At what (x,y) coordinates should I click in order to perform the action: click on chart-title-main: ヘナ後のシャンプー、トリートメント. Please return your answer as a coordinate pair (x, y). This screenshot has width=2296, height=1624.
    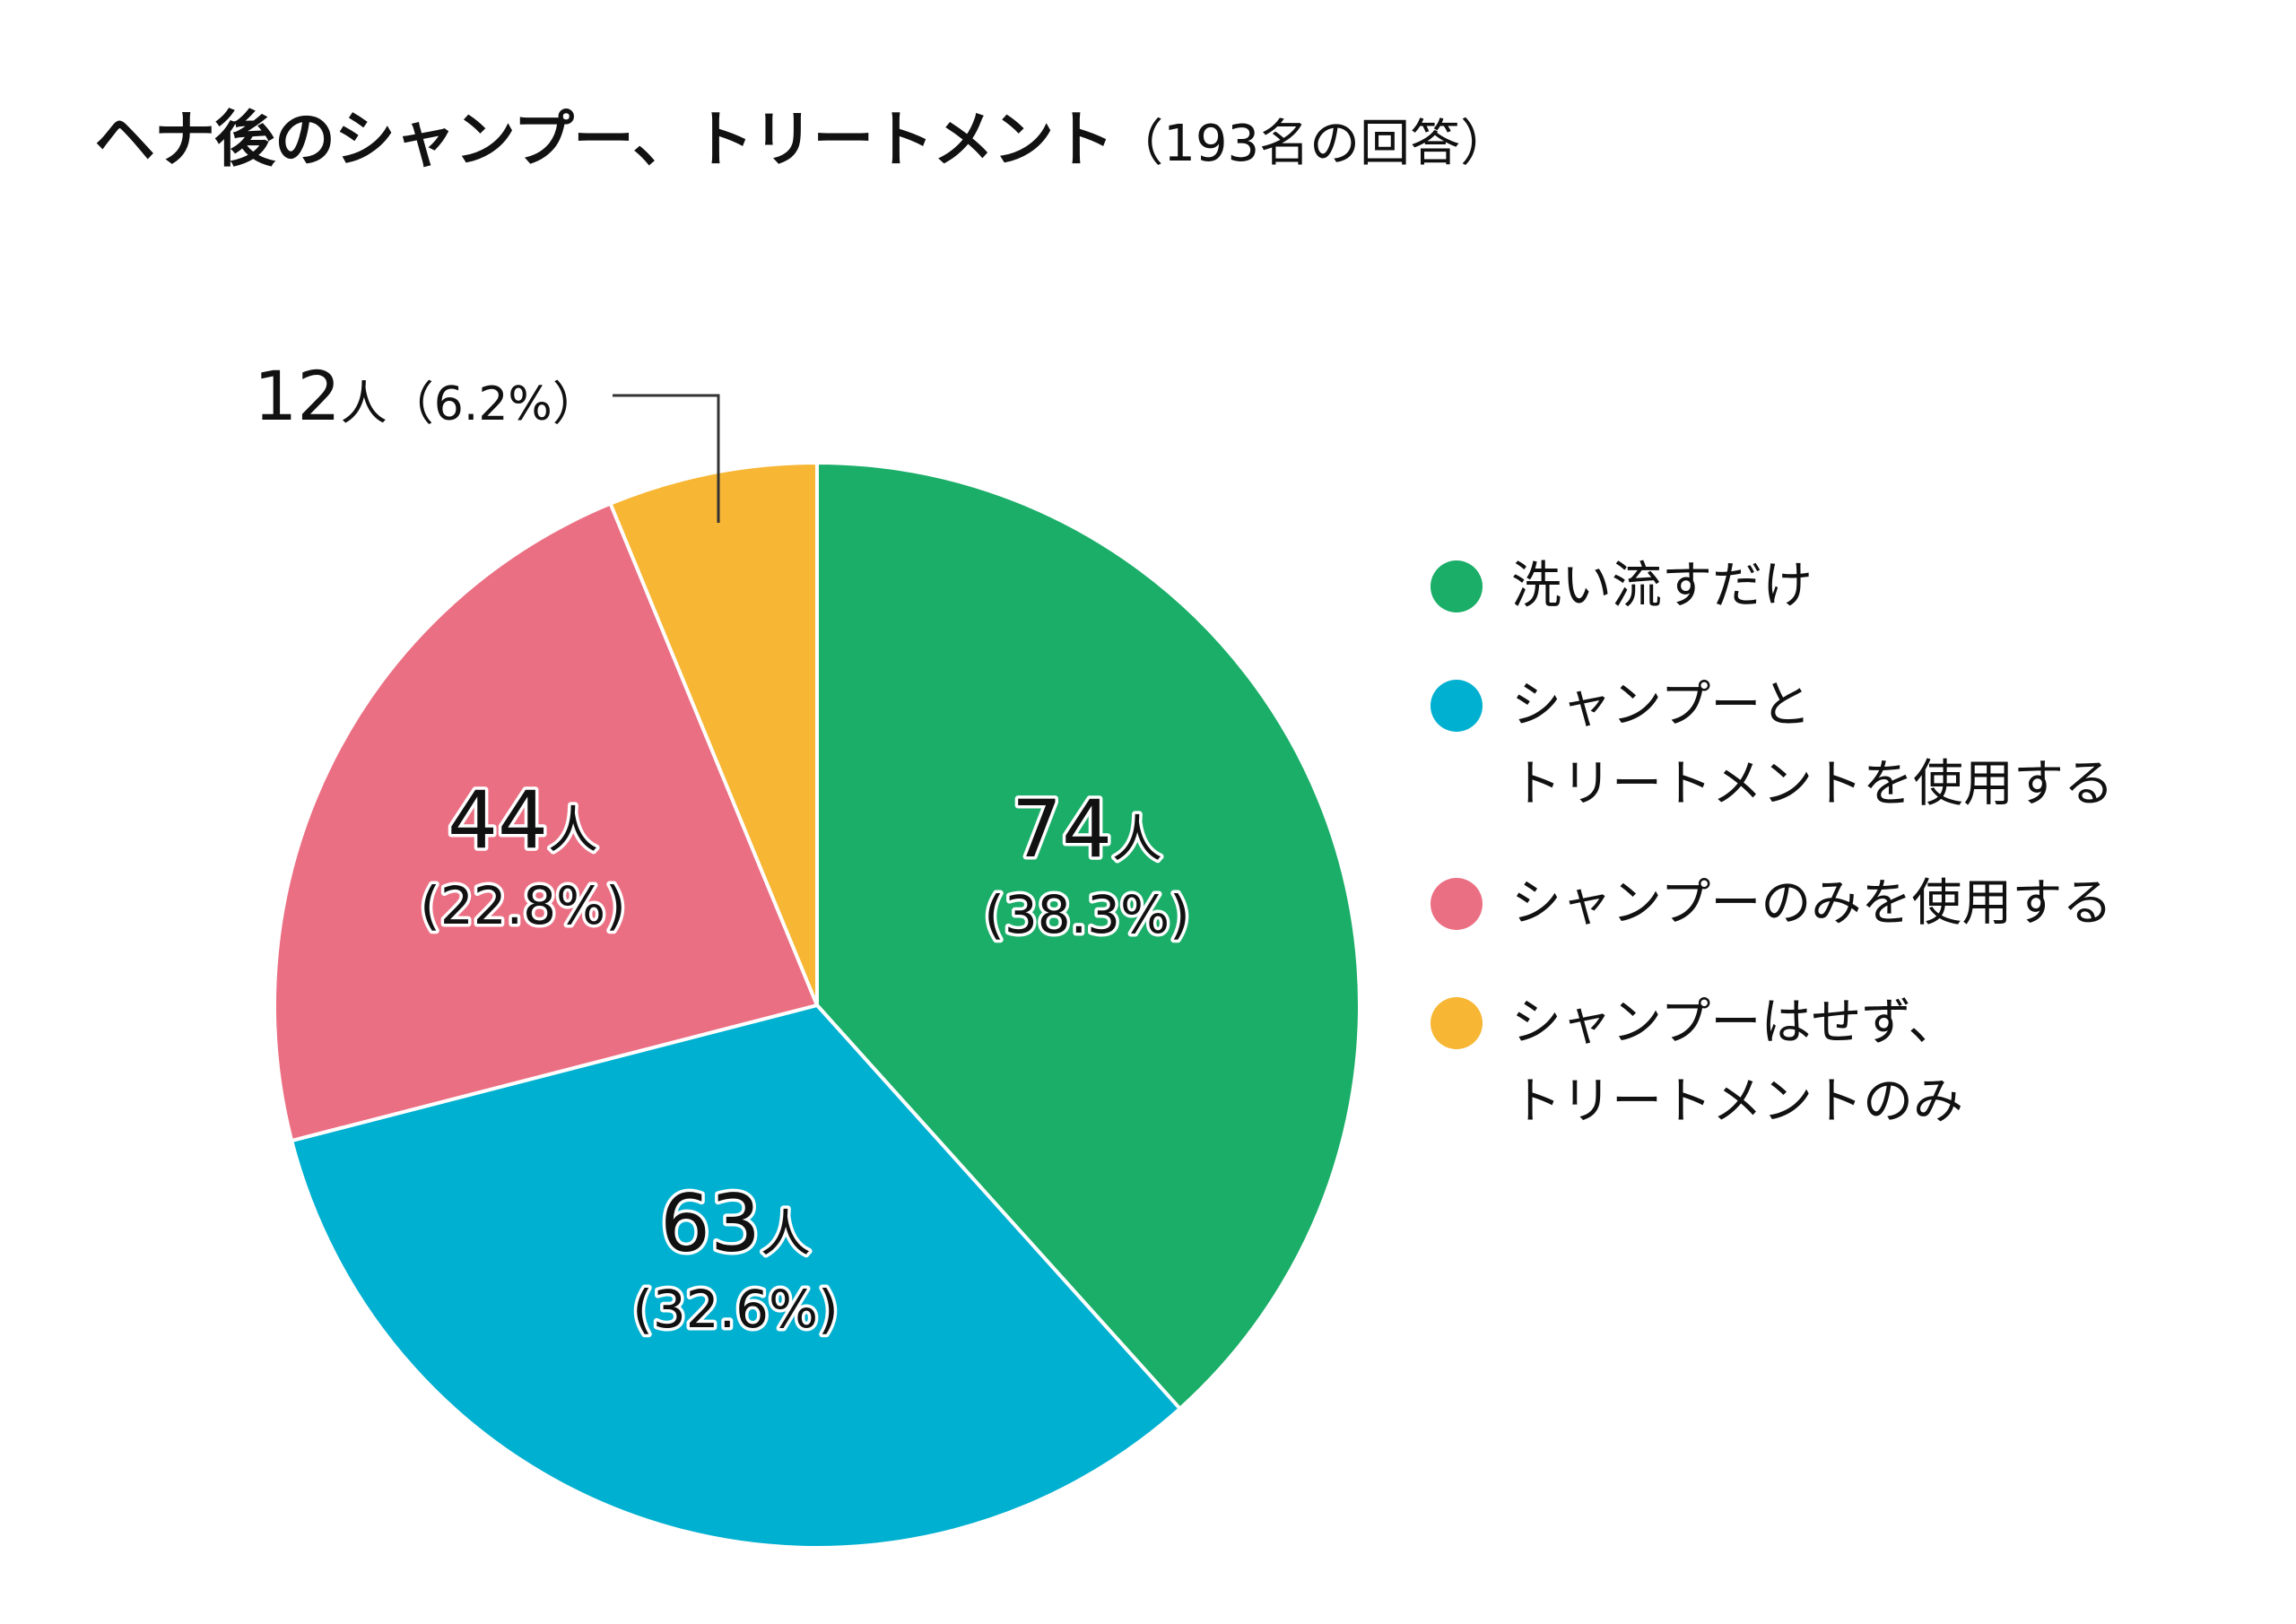
    Looking at the image, I should click on (604, 140).